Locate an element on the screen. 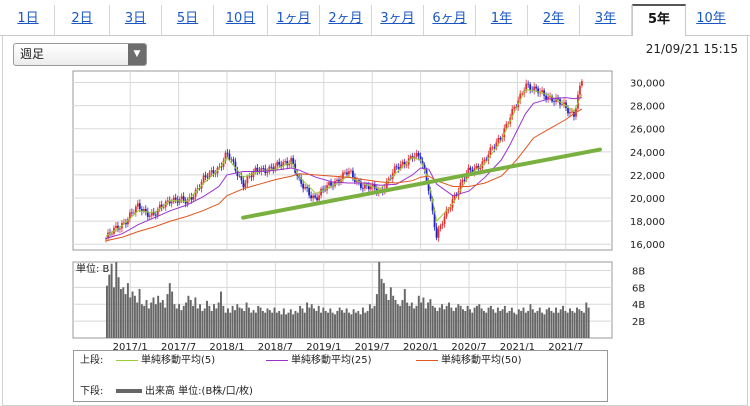 Image resolution: width=750 pixels, height=406 pixels. tab-10: 1年 is located at coordinates (502, 20).